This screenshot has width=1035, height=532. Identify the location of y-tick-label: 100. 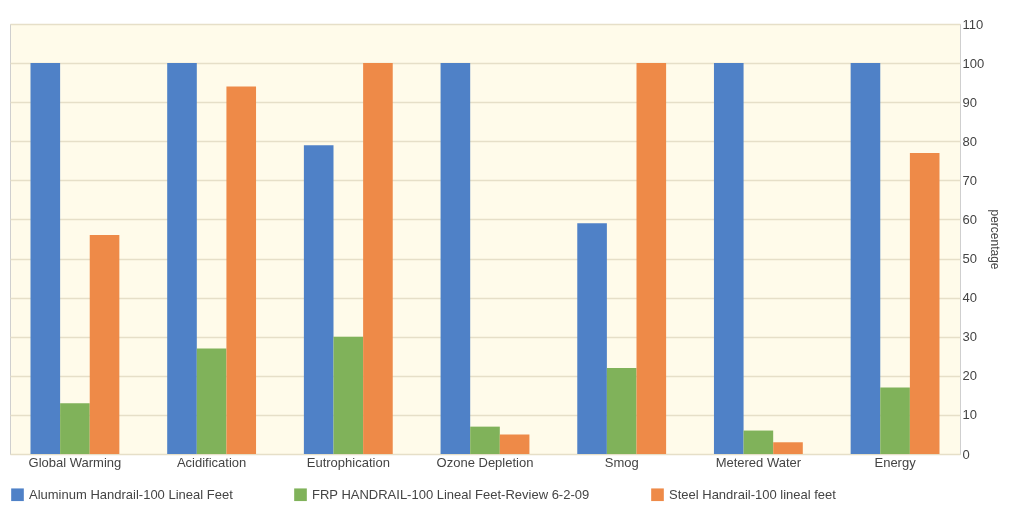
(973, 63).